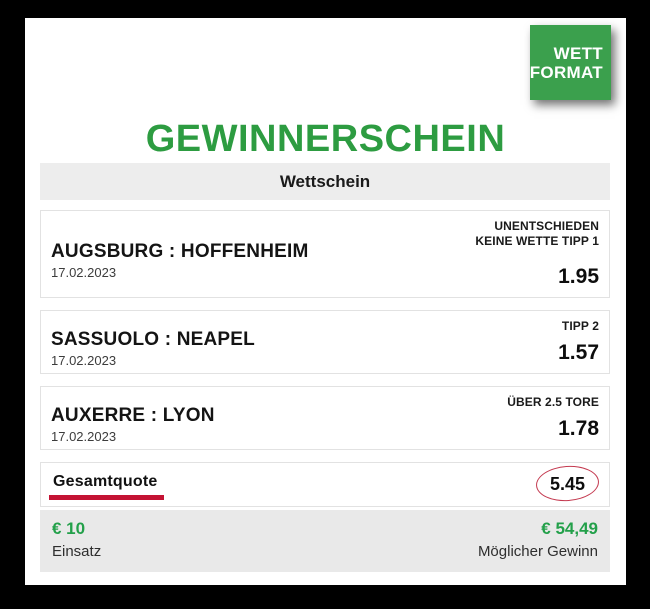  What do you see at coordinates (580, 326) in the screenshot?
I see `market-label: TIPP 2` at bounding box center [580, 326].